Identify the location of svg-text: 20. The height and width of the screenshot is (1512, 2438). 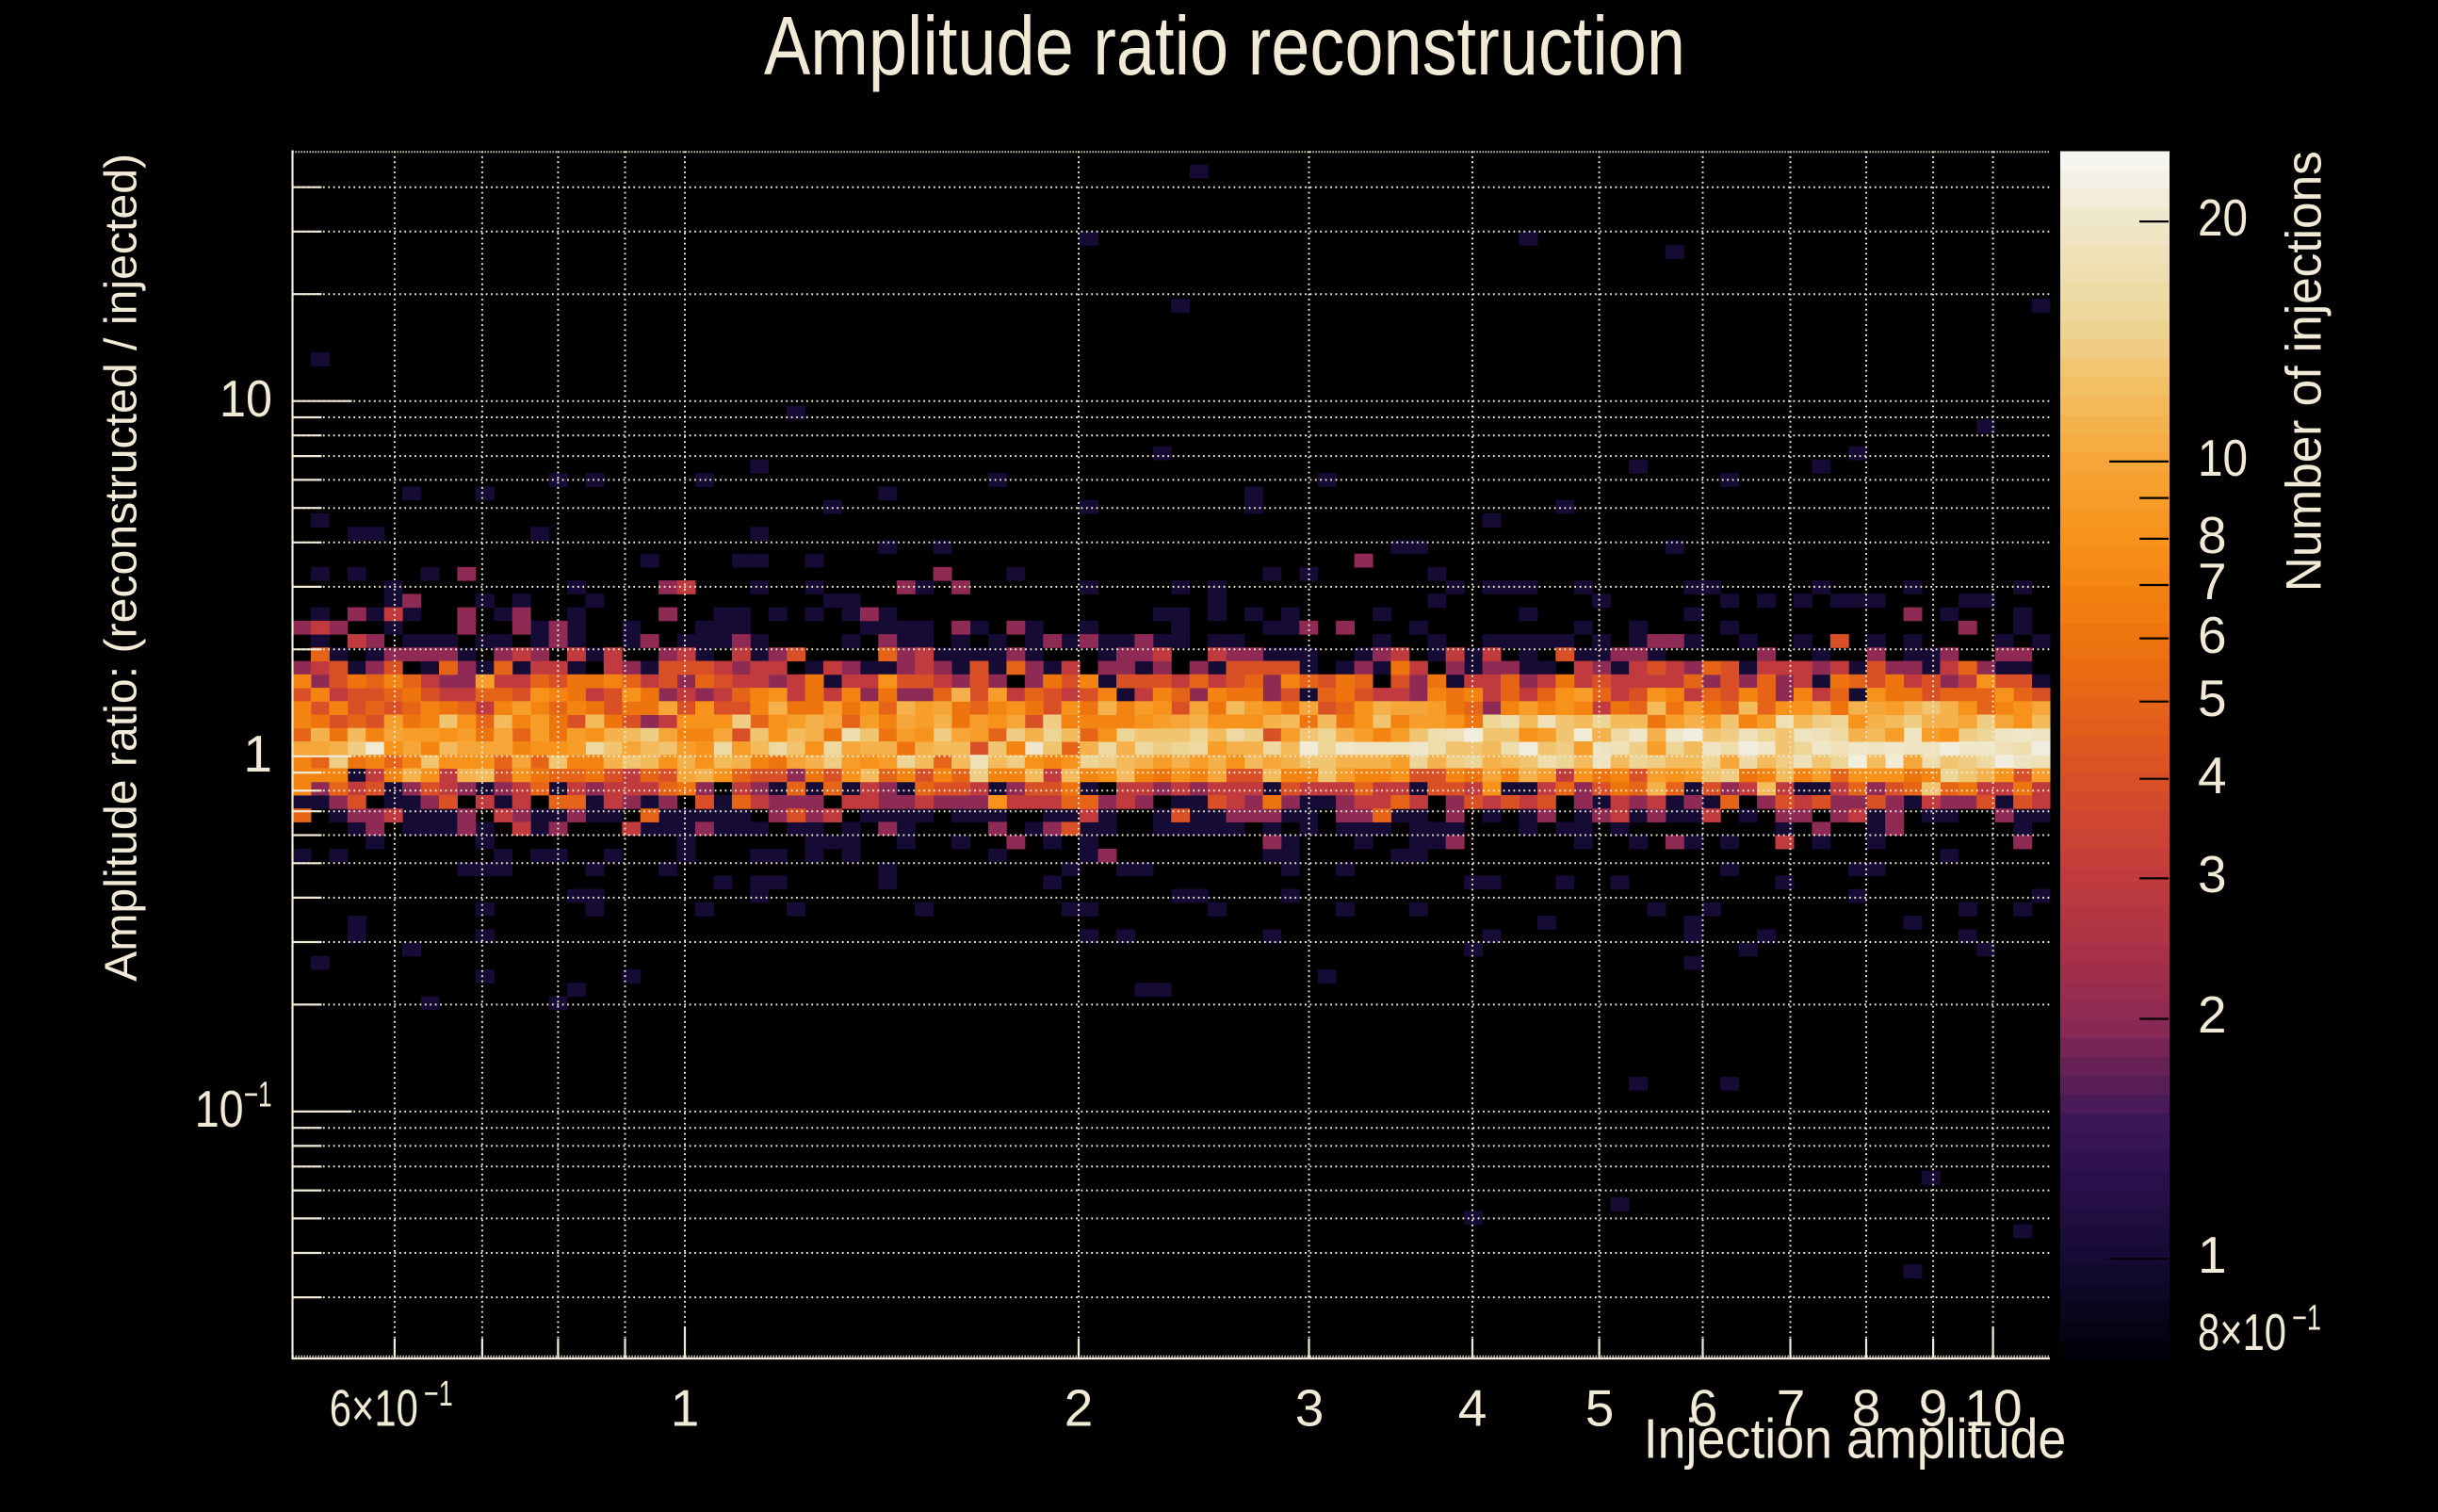
(2223, 217).